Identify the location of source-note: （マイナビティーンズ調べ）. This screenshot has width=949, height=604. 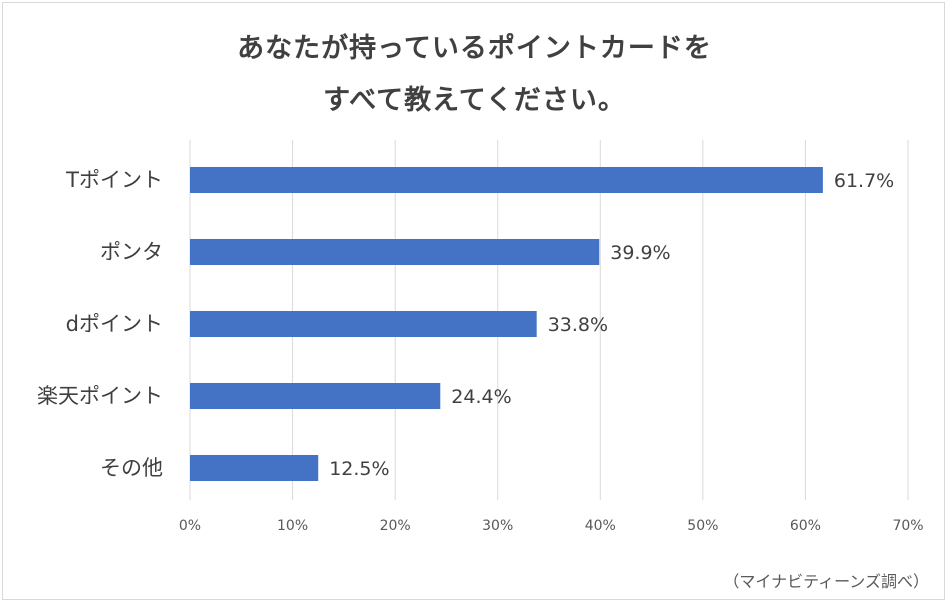
(826, 581).